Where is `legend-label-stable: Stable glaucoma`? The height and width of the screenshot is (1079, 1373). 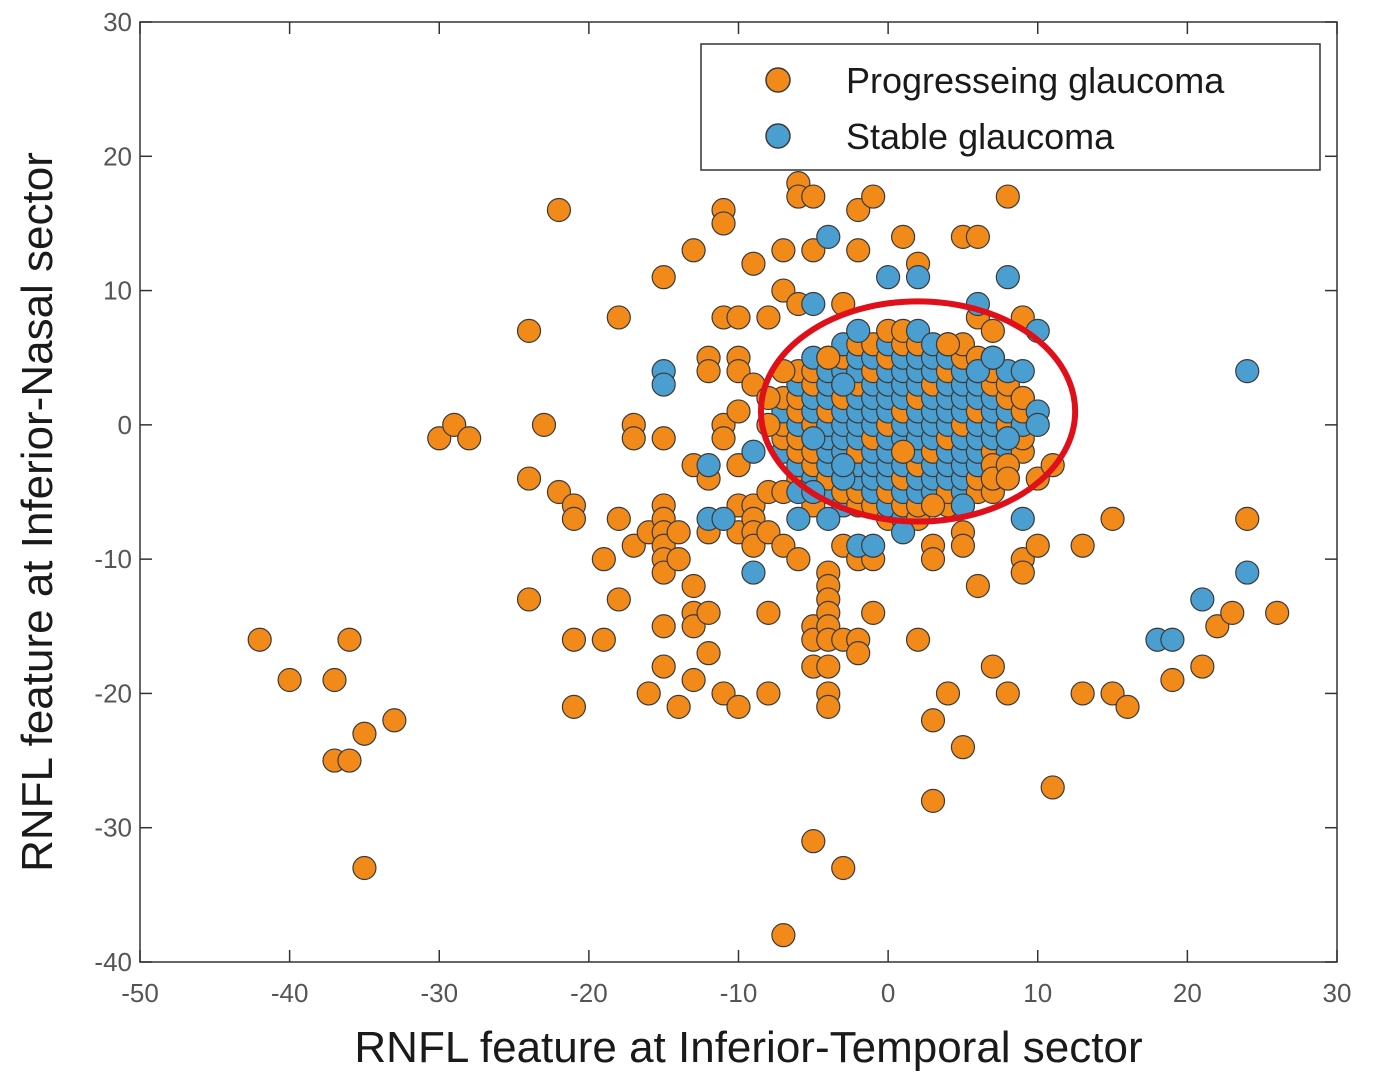 legend-label-stable: Stable glaucoma is located at coordinates (980, 136).